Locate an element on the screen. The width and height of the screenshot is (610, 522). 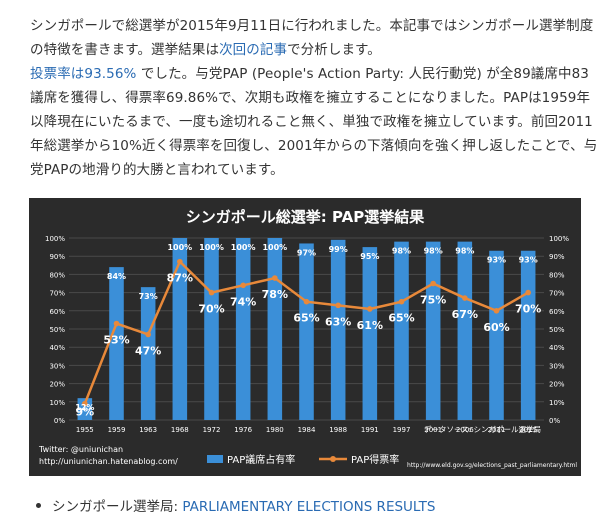
y-axis-left: 0% 10% 20% 30% 40% 50% 60% 70% 80% 90% 100% is located at coordinates (55, 330).